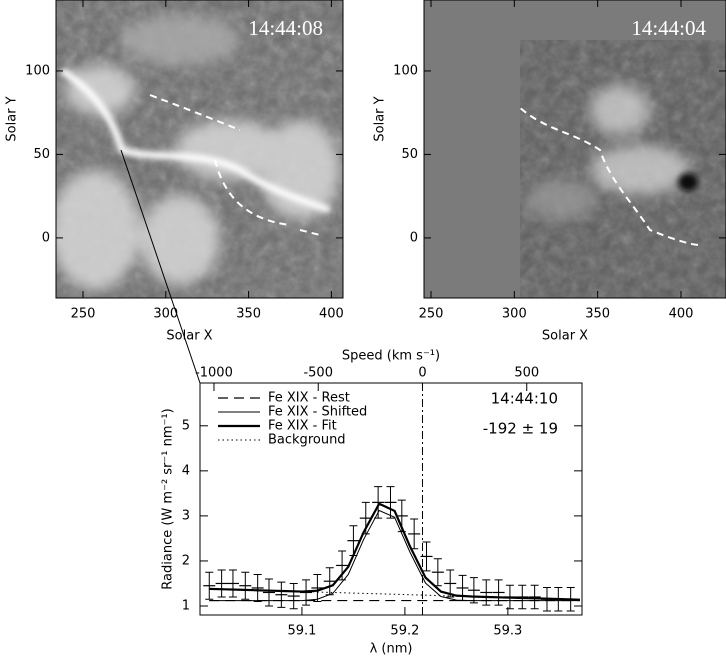 Image resolution: width=726 pixels, height=658 pixels. Describe the element at coordinates (302, 426) in the screenshot. I see `legend-label: Fe XIX - Fit` at that location.